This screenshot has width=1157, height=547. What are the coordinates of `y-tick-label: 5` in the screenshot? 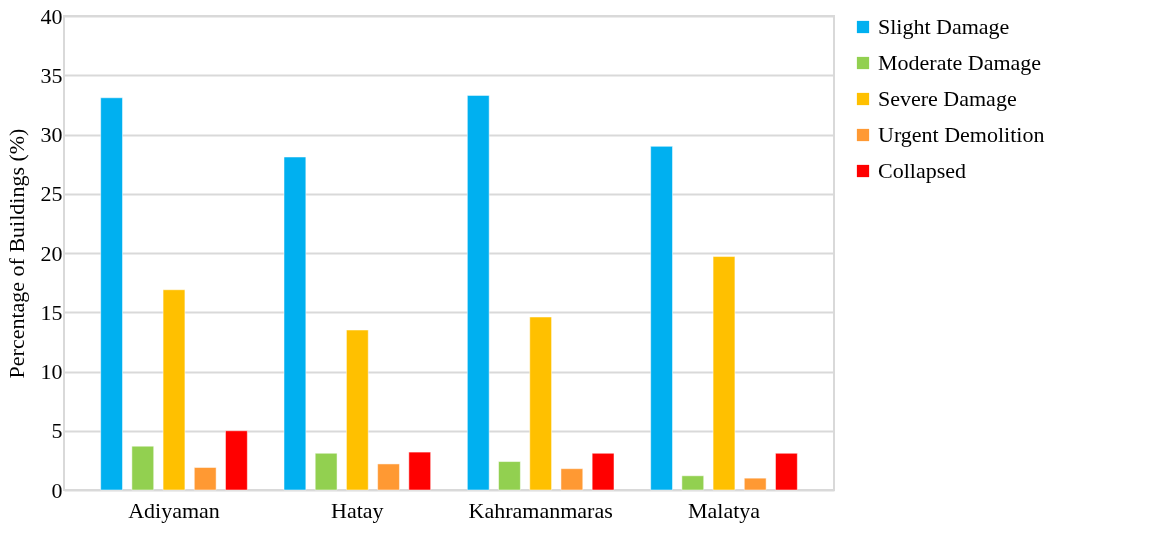 It's located at (57, 431).